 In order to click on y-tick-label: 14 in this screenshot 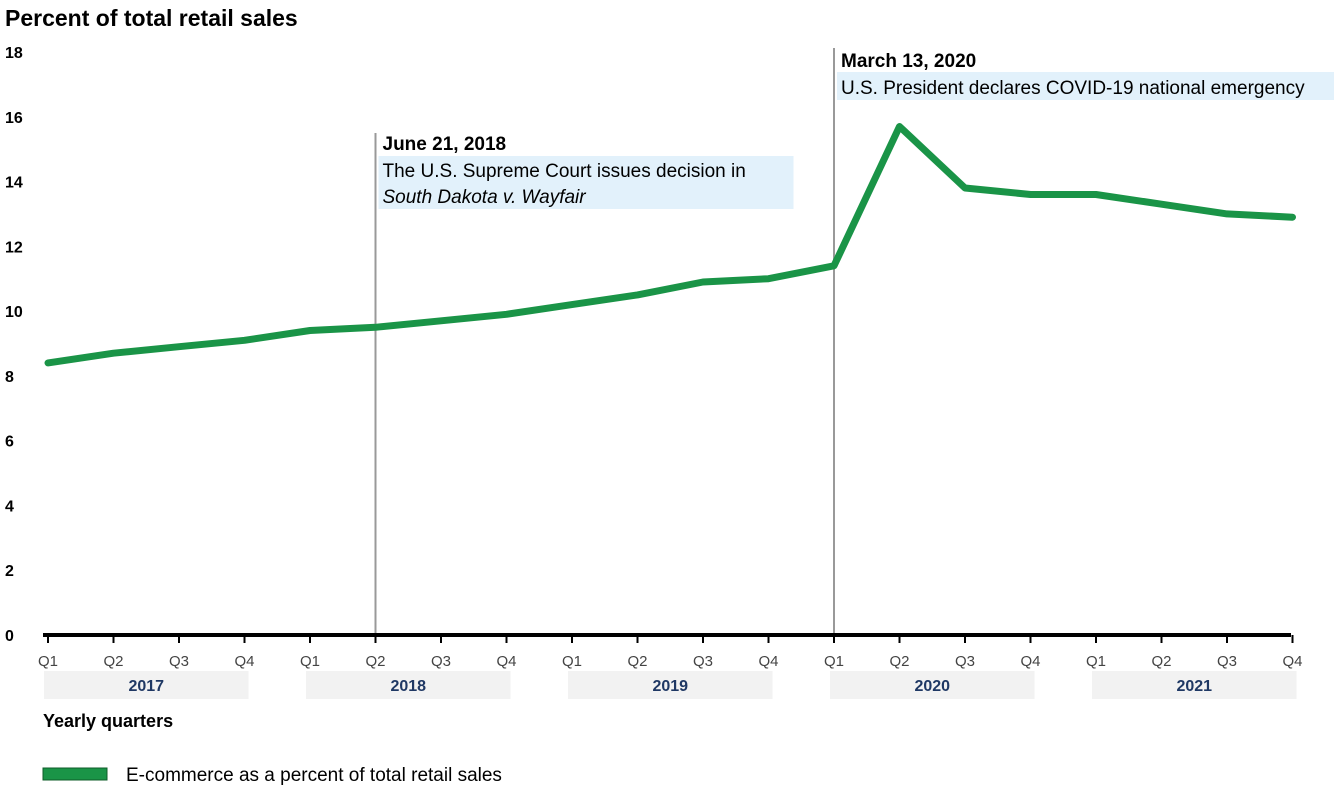, I will do `click(14, 183)`.